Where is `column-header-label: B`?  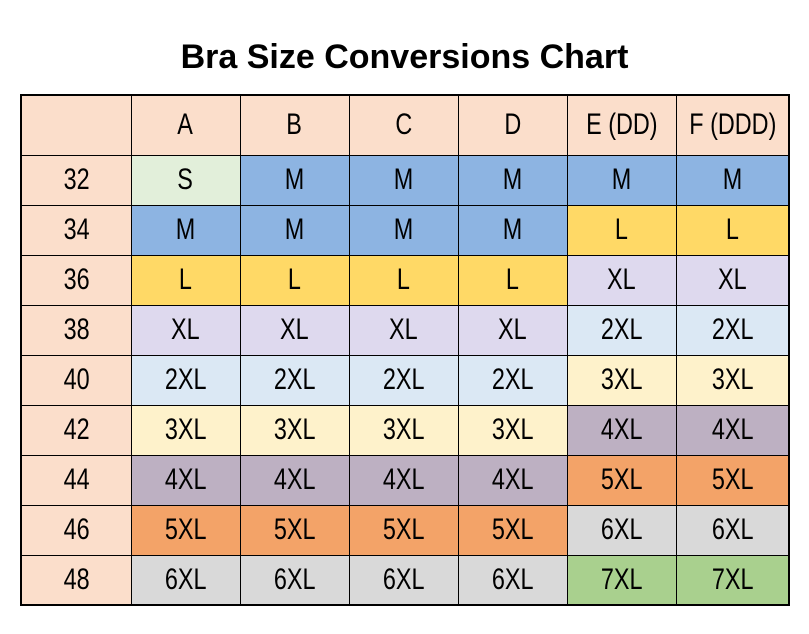
column-header-label: B is located at coordinates (294, 125).